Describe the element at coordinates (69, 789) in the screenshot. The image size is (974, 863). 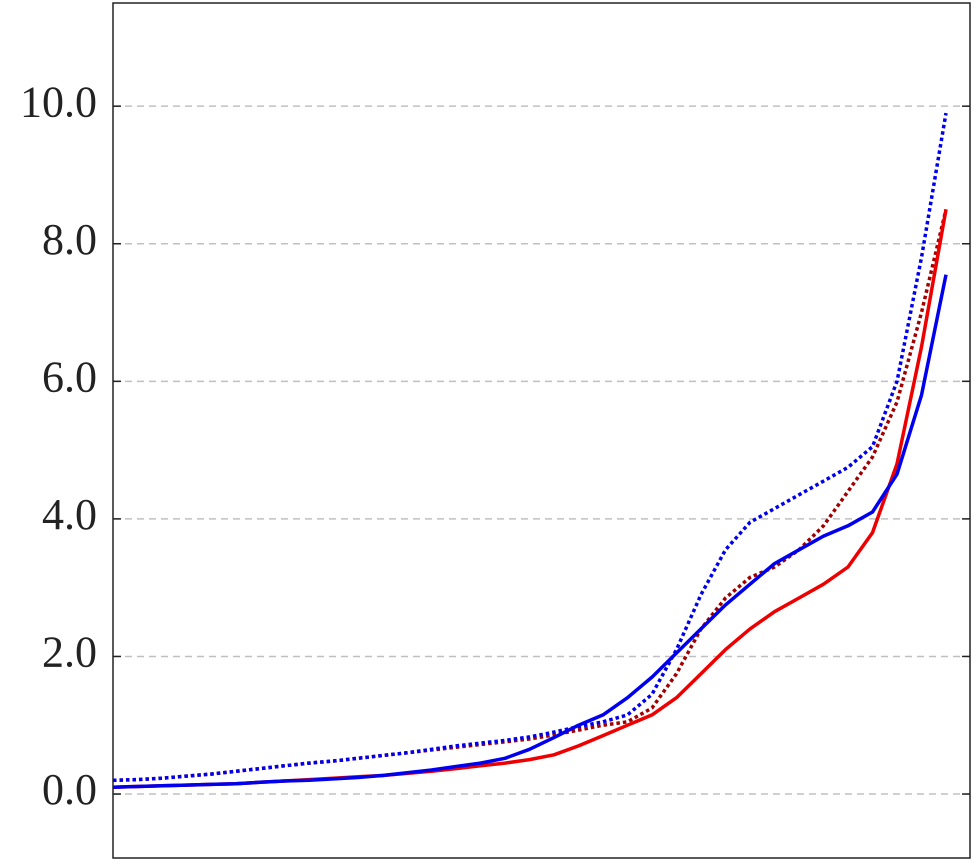
I see `y-tick-label: 0.0` at that location.